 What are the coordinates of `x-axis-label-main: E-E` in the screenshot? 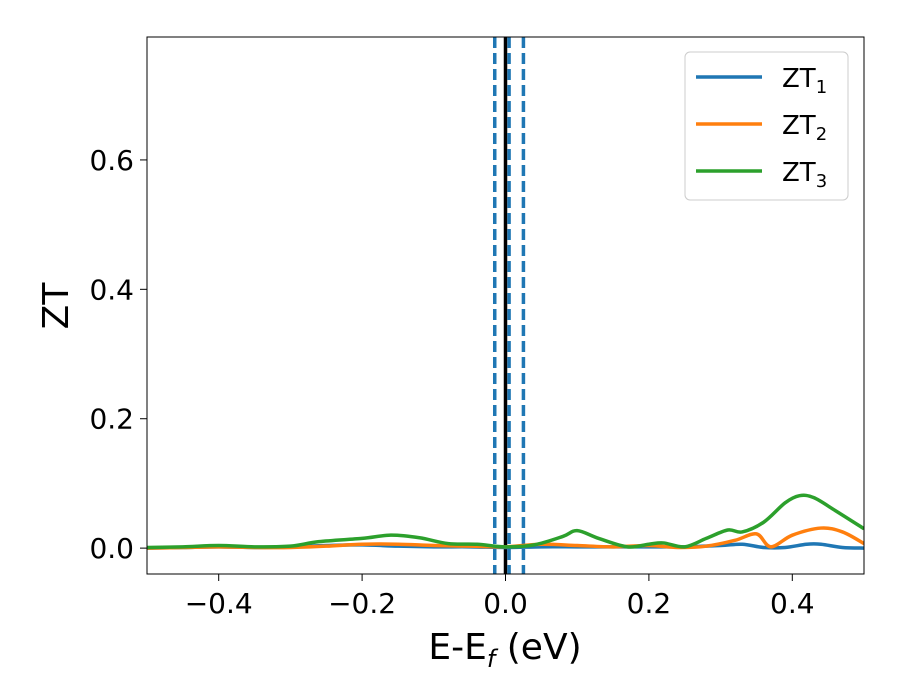 It's located at (457, 647).